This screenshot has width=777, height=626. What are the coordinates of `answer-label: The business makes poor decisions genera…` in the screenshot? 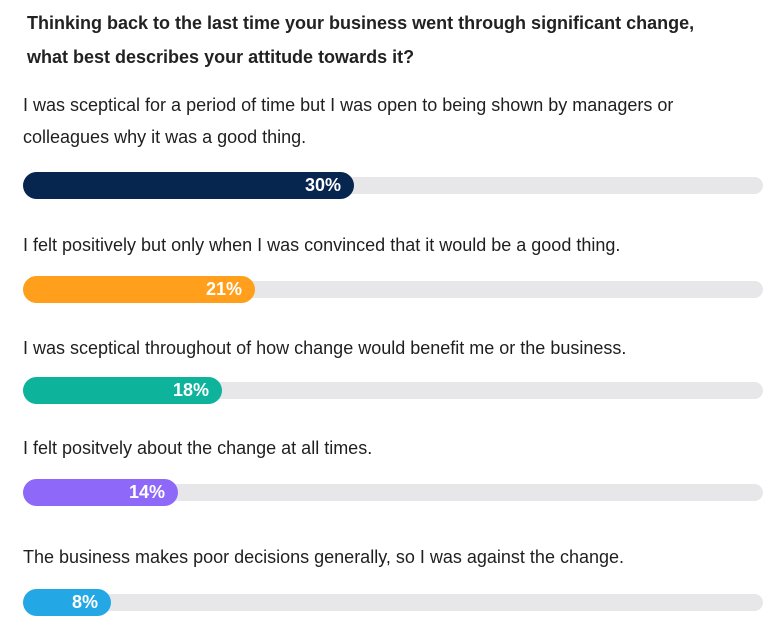 It's located at (390, 557).